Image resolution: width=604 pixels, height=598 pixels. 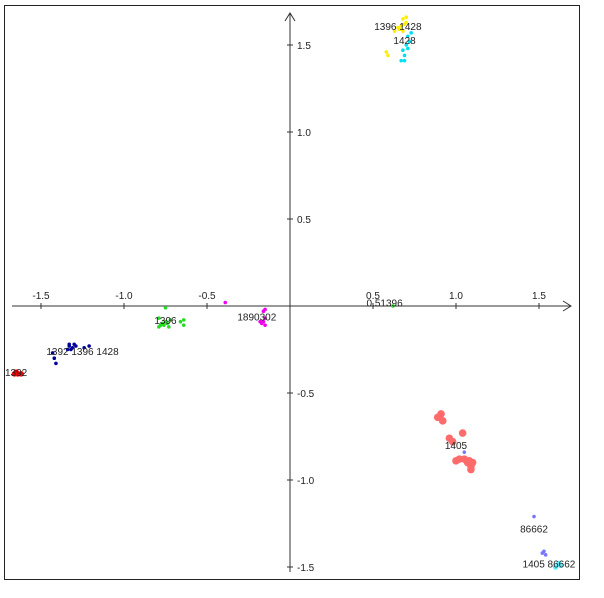 I want to click on point-annotation: 1392, so click(x=16, y=373).